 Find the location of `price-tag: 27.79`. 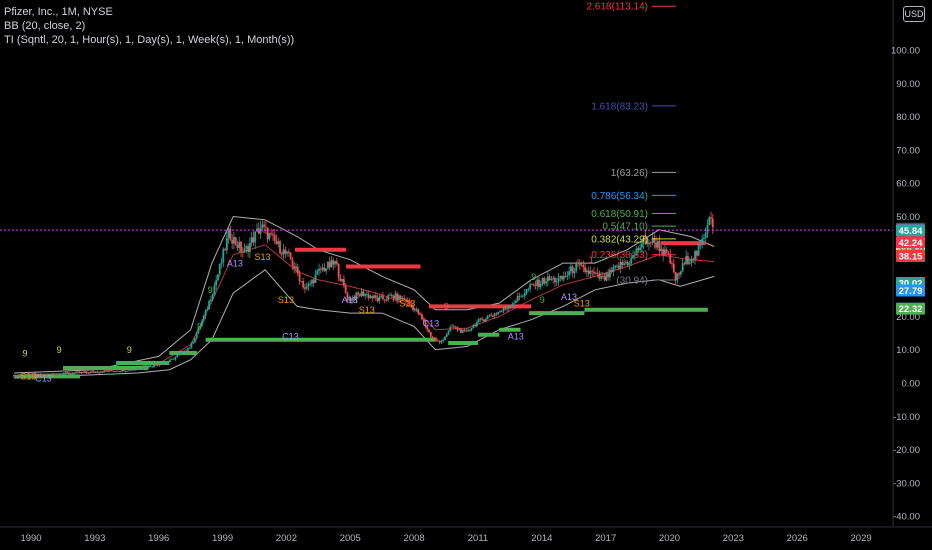

price-tag: 27.79 is located at coordinates (910, 290).